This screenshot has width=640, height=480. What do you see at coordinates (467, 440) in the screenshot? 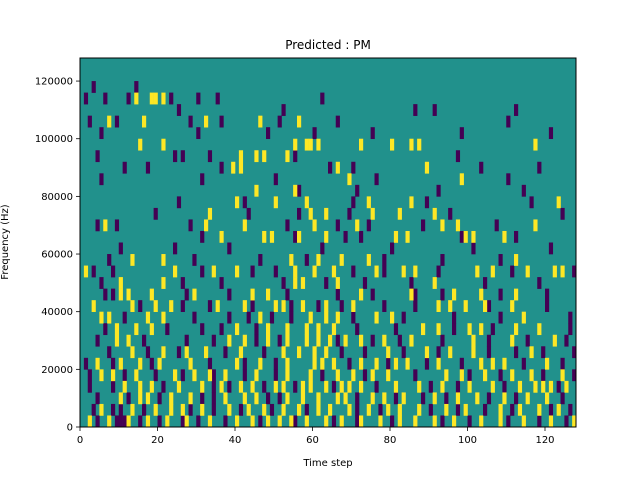
I see `x-tick-label: 100` at bounding box center [467, 440].